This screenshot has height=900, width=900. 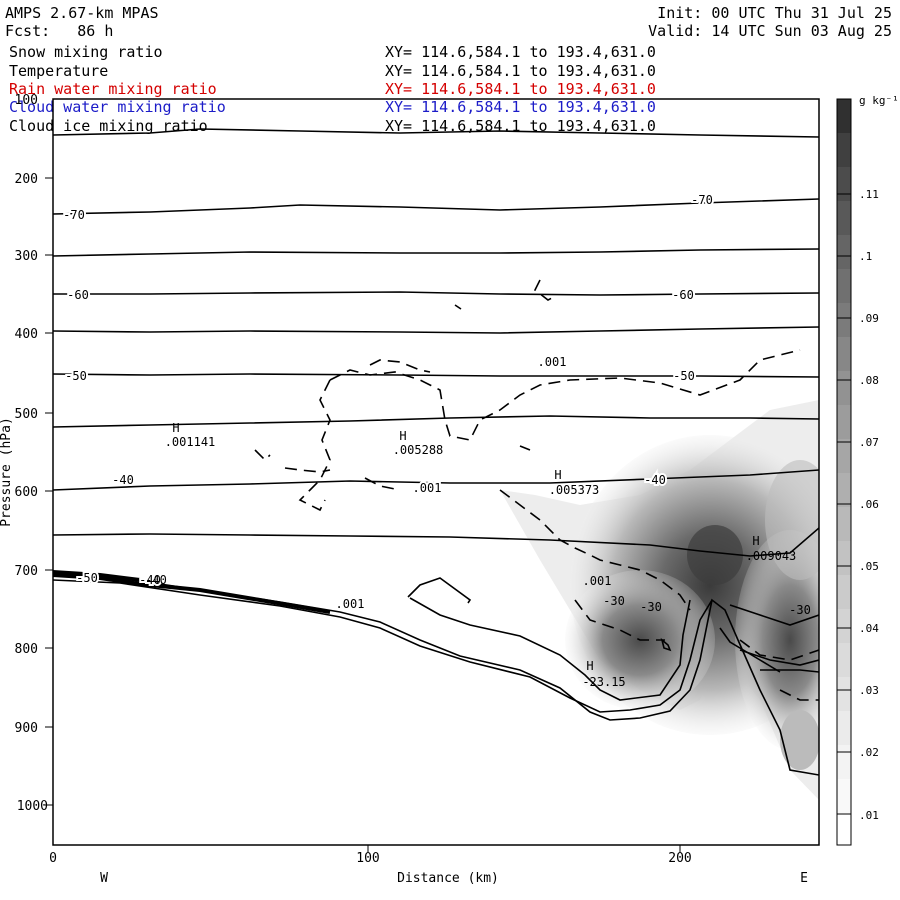 I want to click on y-axis, so click(x=49, y=491).